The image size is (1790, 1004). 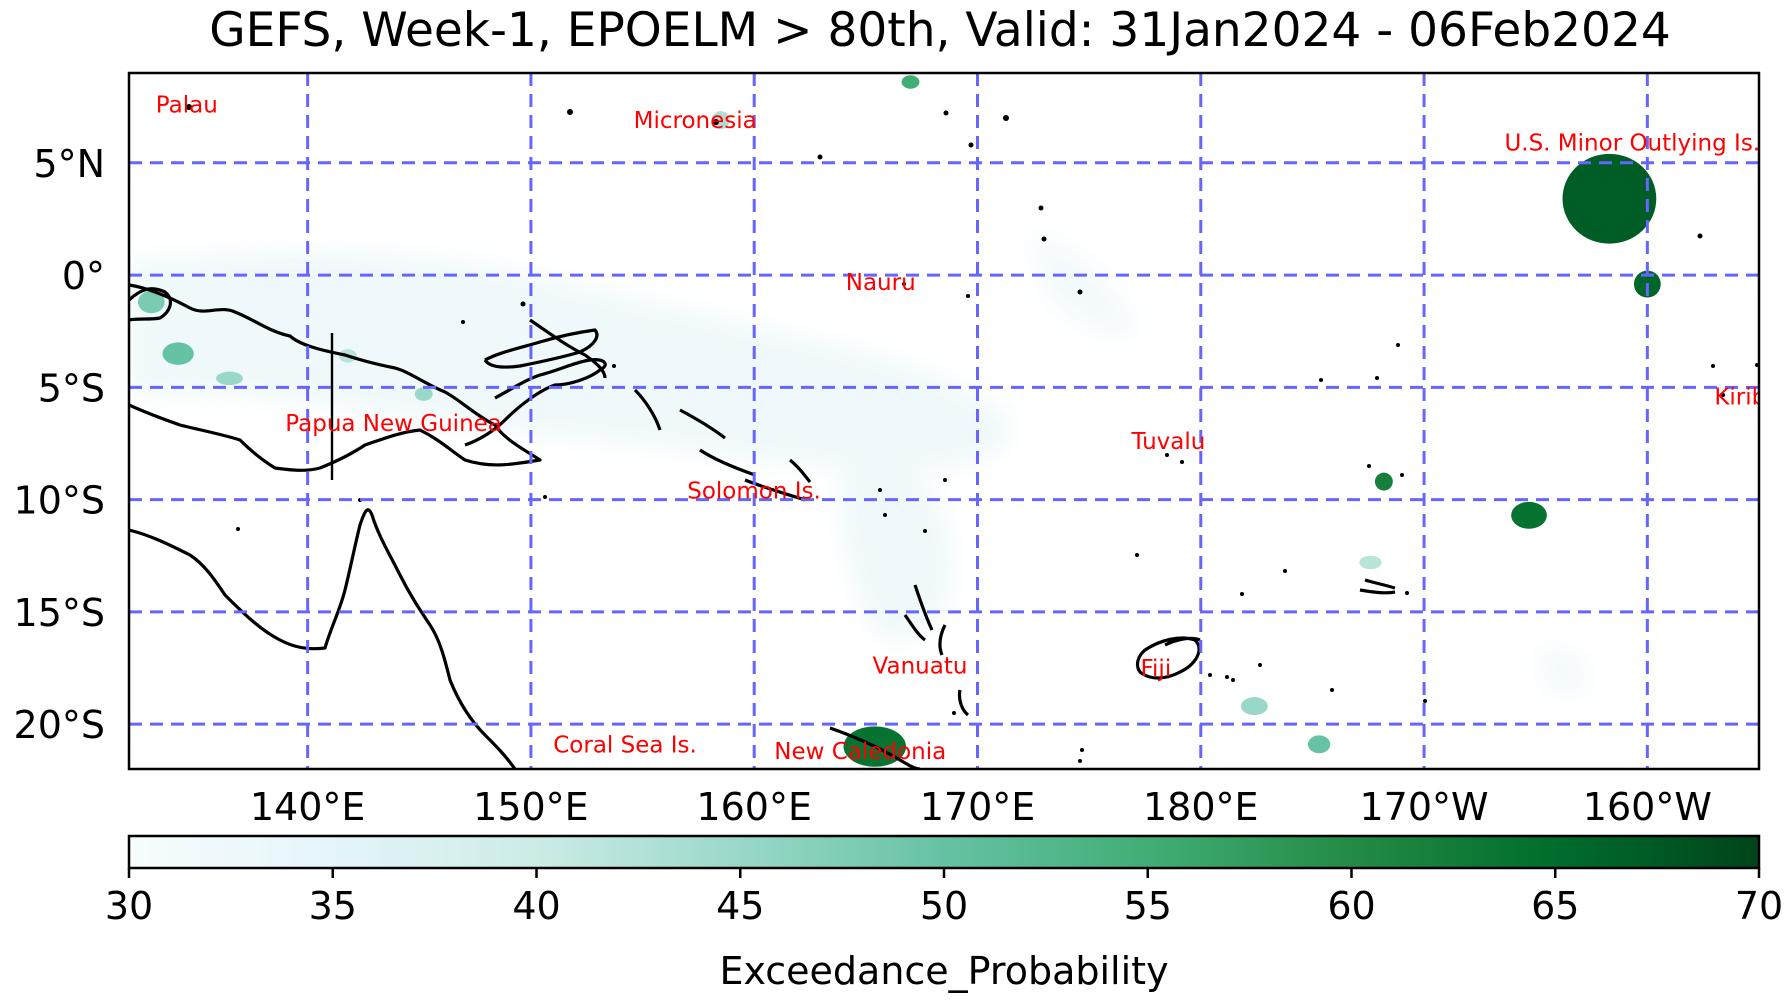 I want to click on place-label: New Caledonia, so click(x=860, y=752).